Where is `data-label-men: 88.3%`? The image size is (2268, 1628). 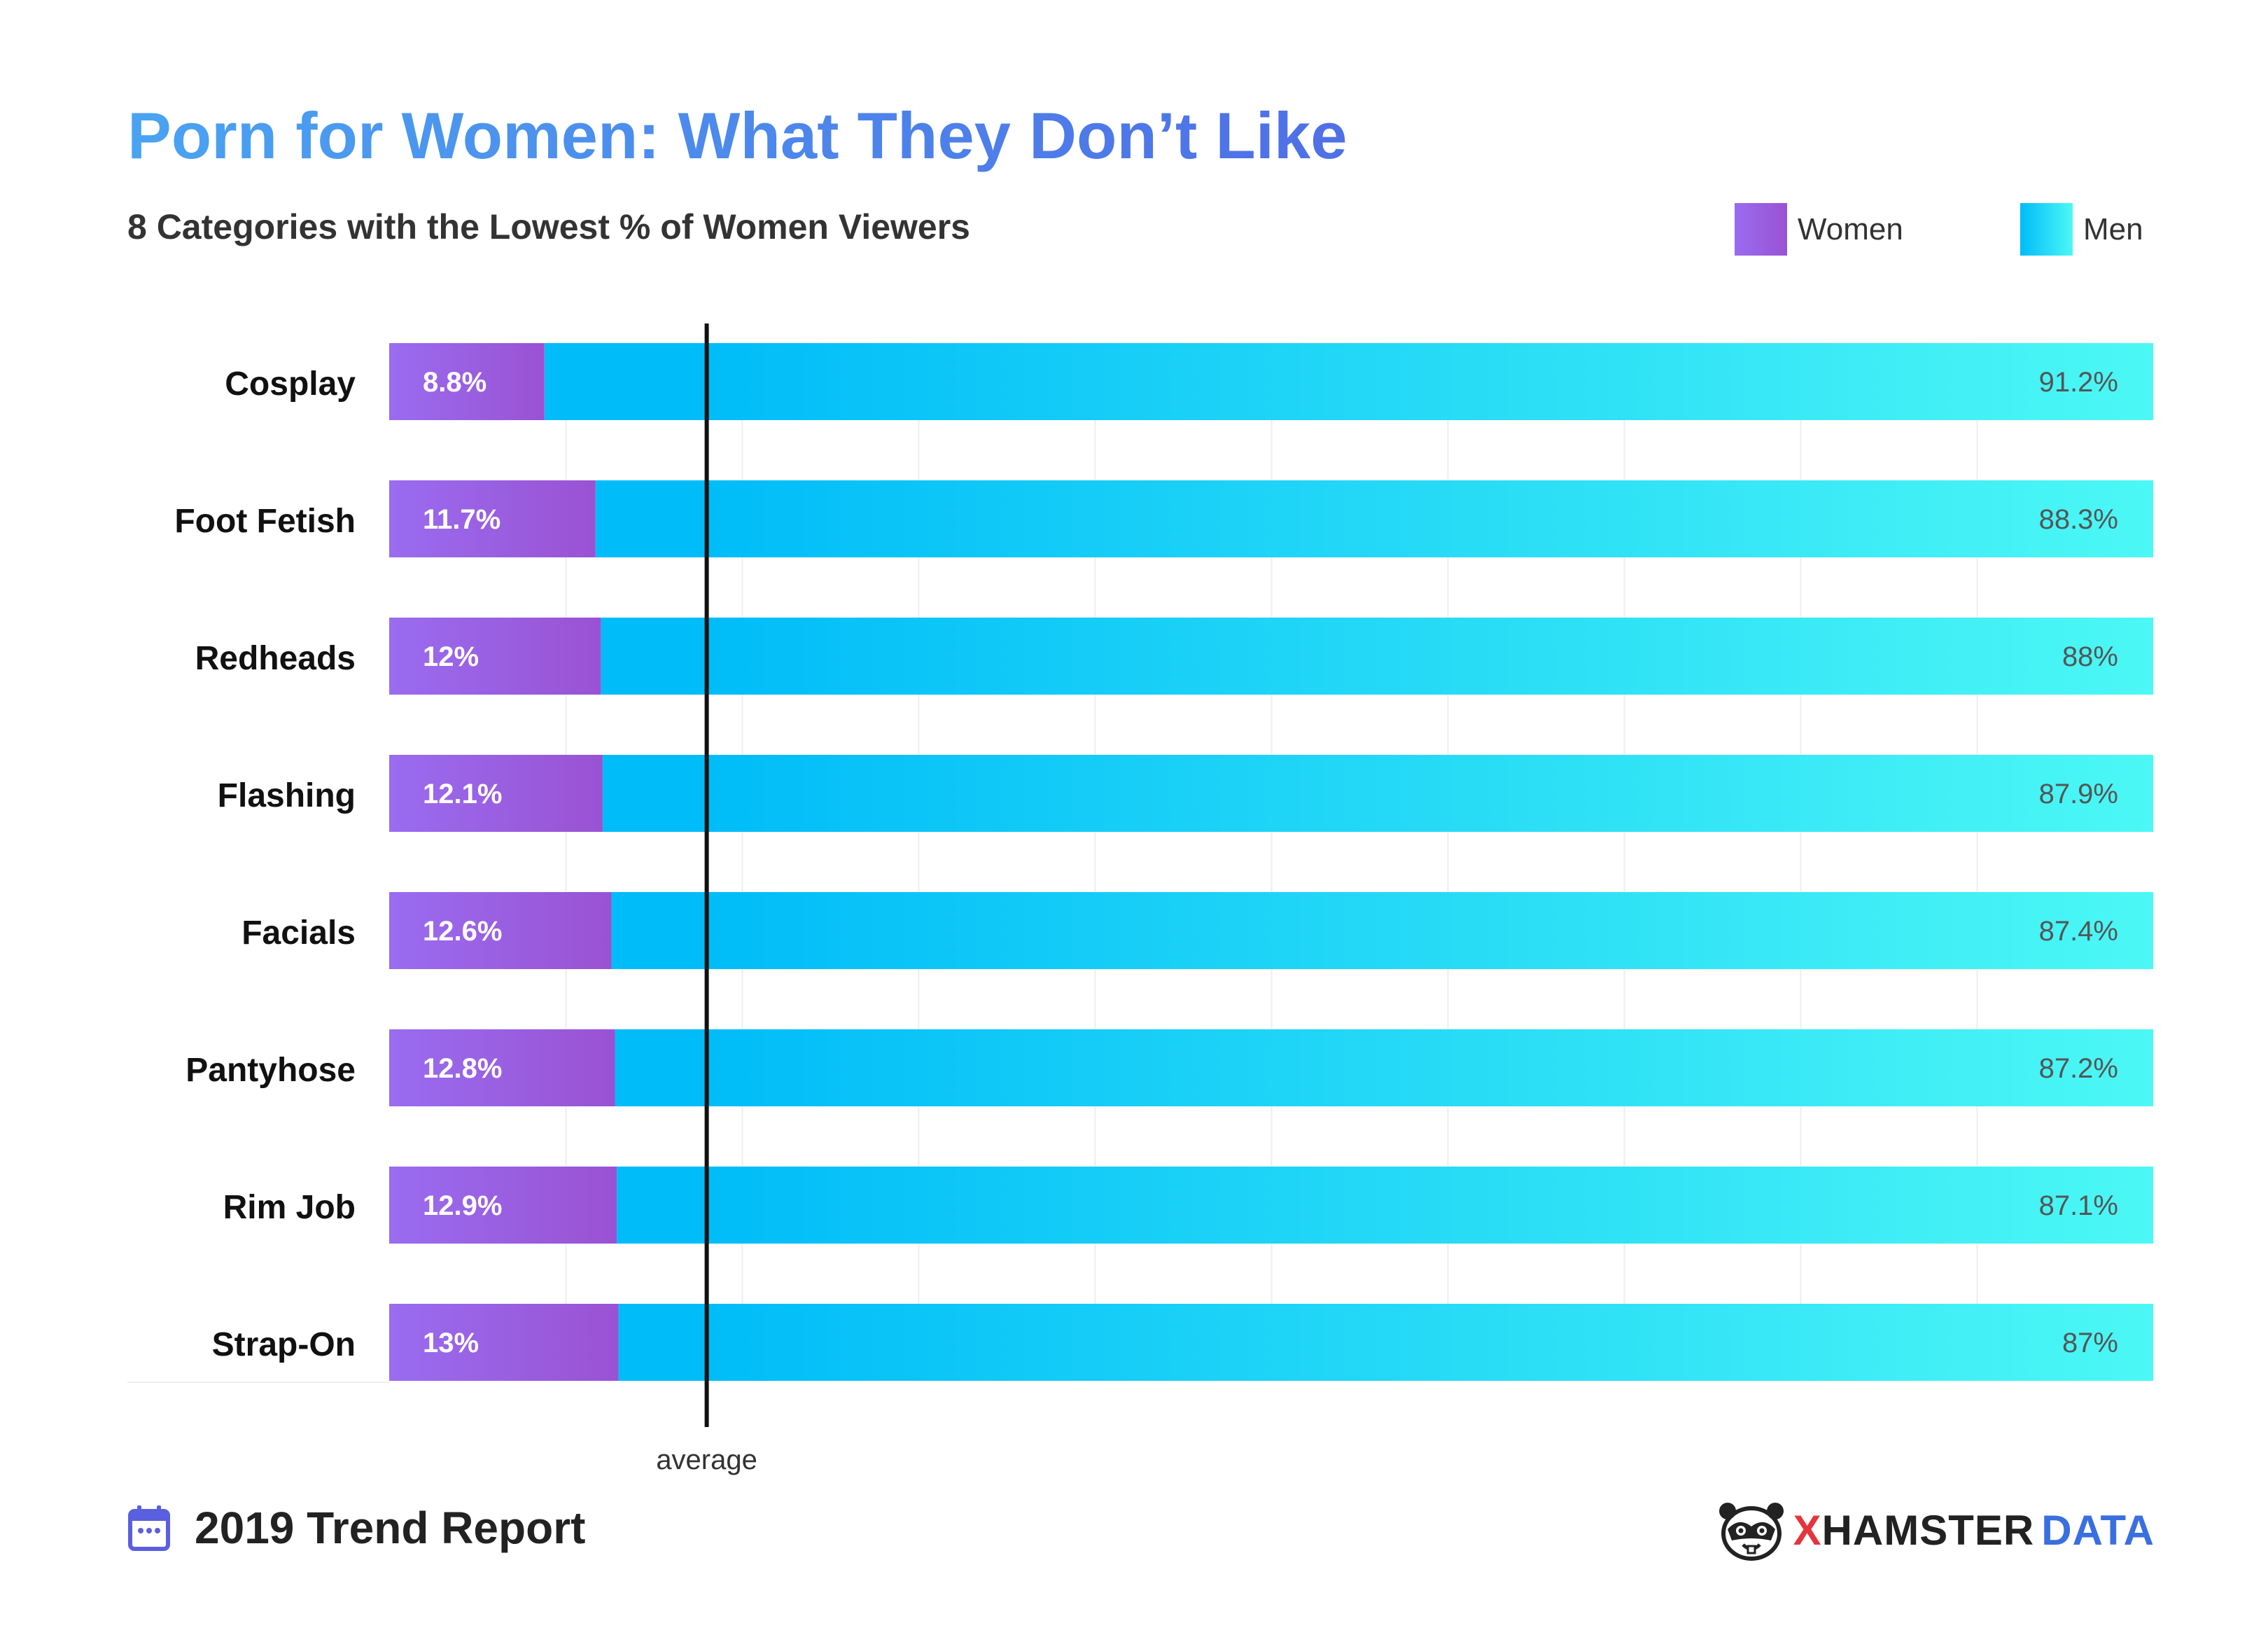 data-label-men: 88.3% is located at coordinates (2078, 519).